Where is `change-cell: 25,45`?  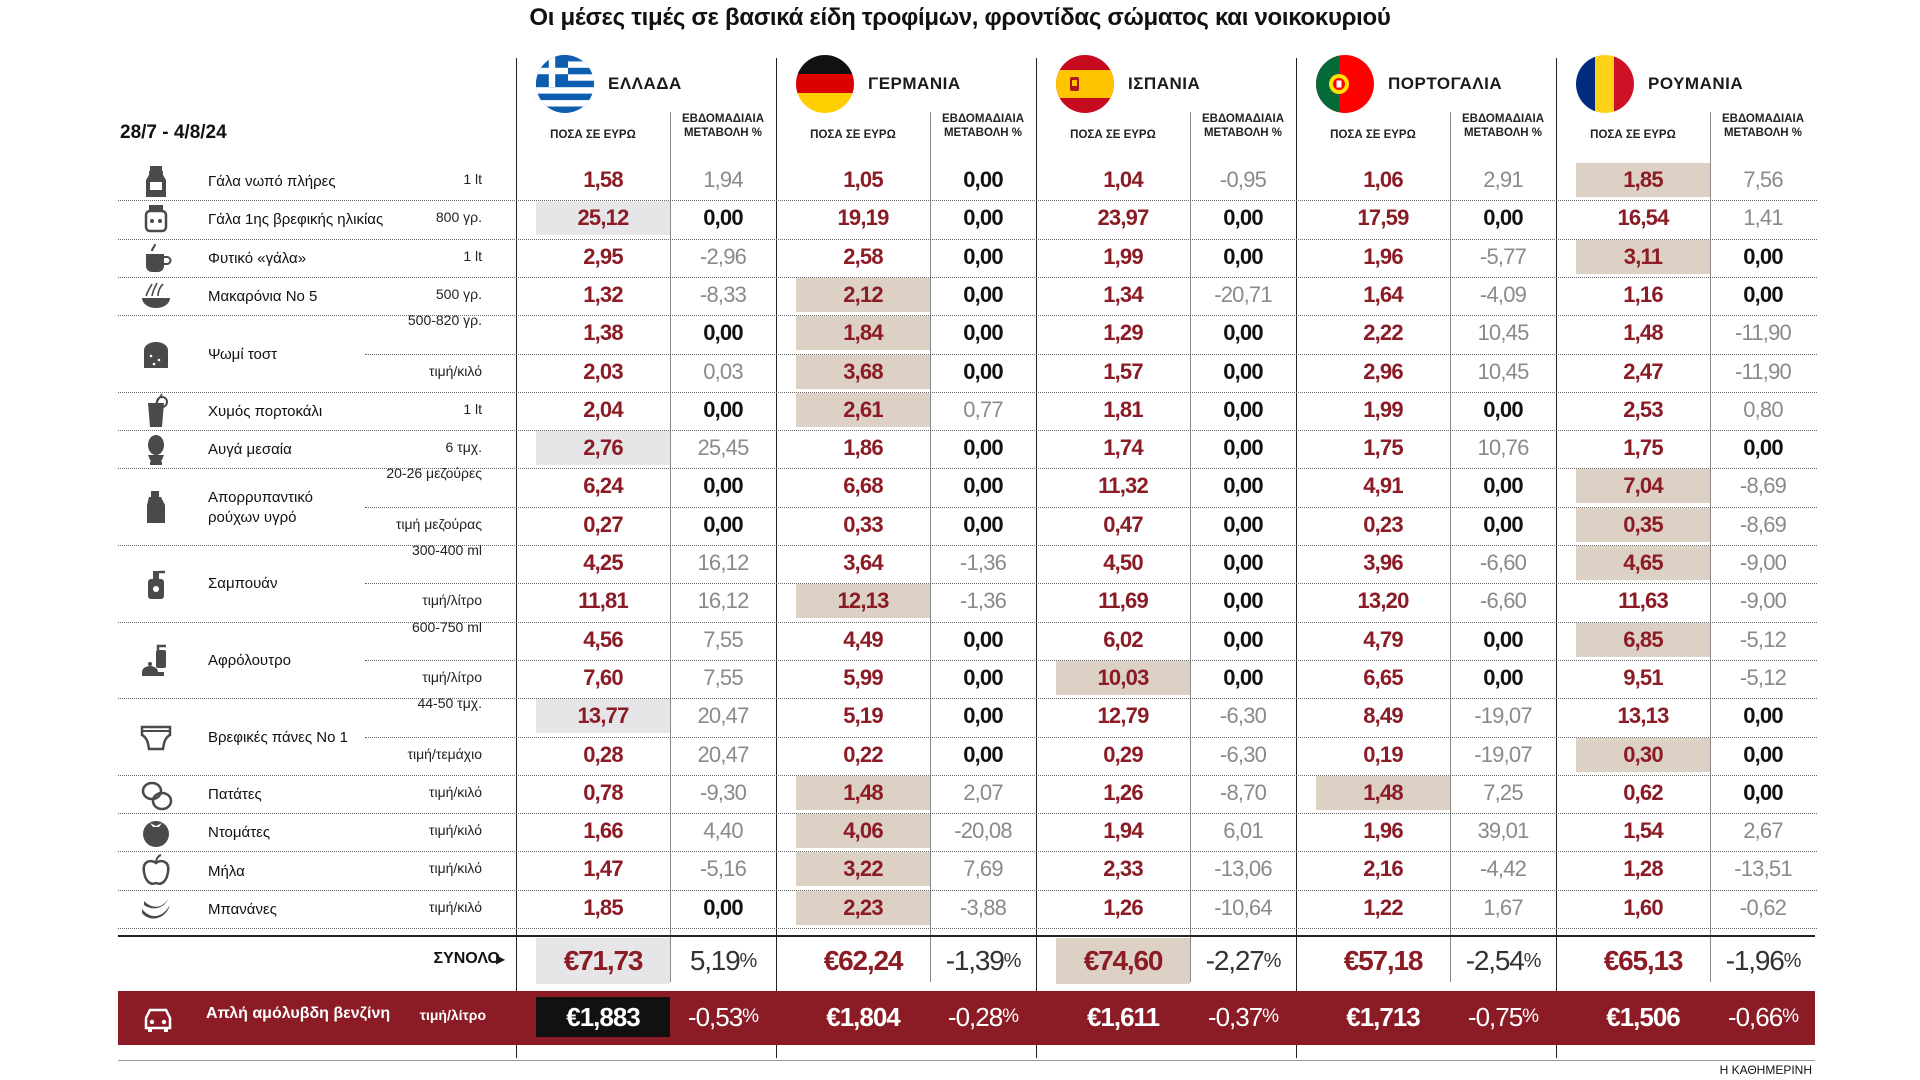
change-cell: 25,45 is located at coordinates (723, 448).